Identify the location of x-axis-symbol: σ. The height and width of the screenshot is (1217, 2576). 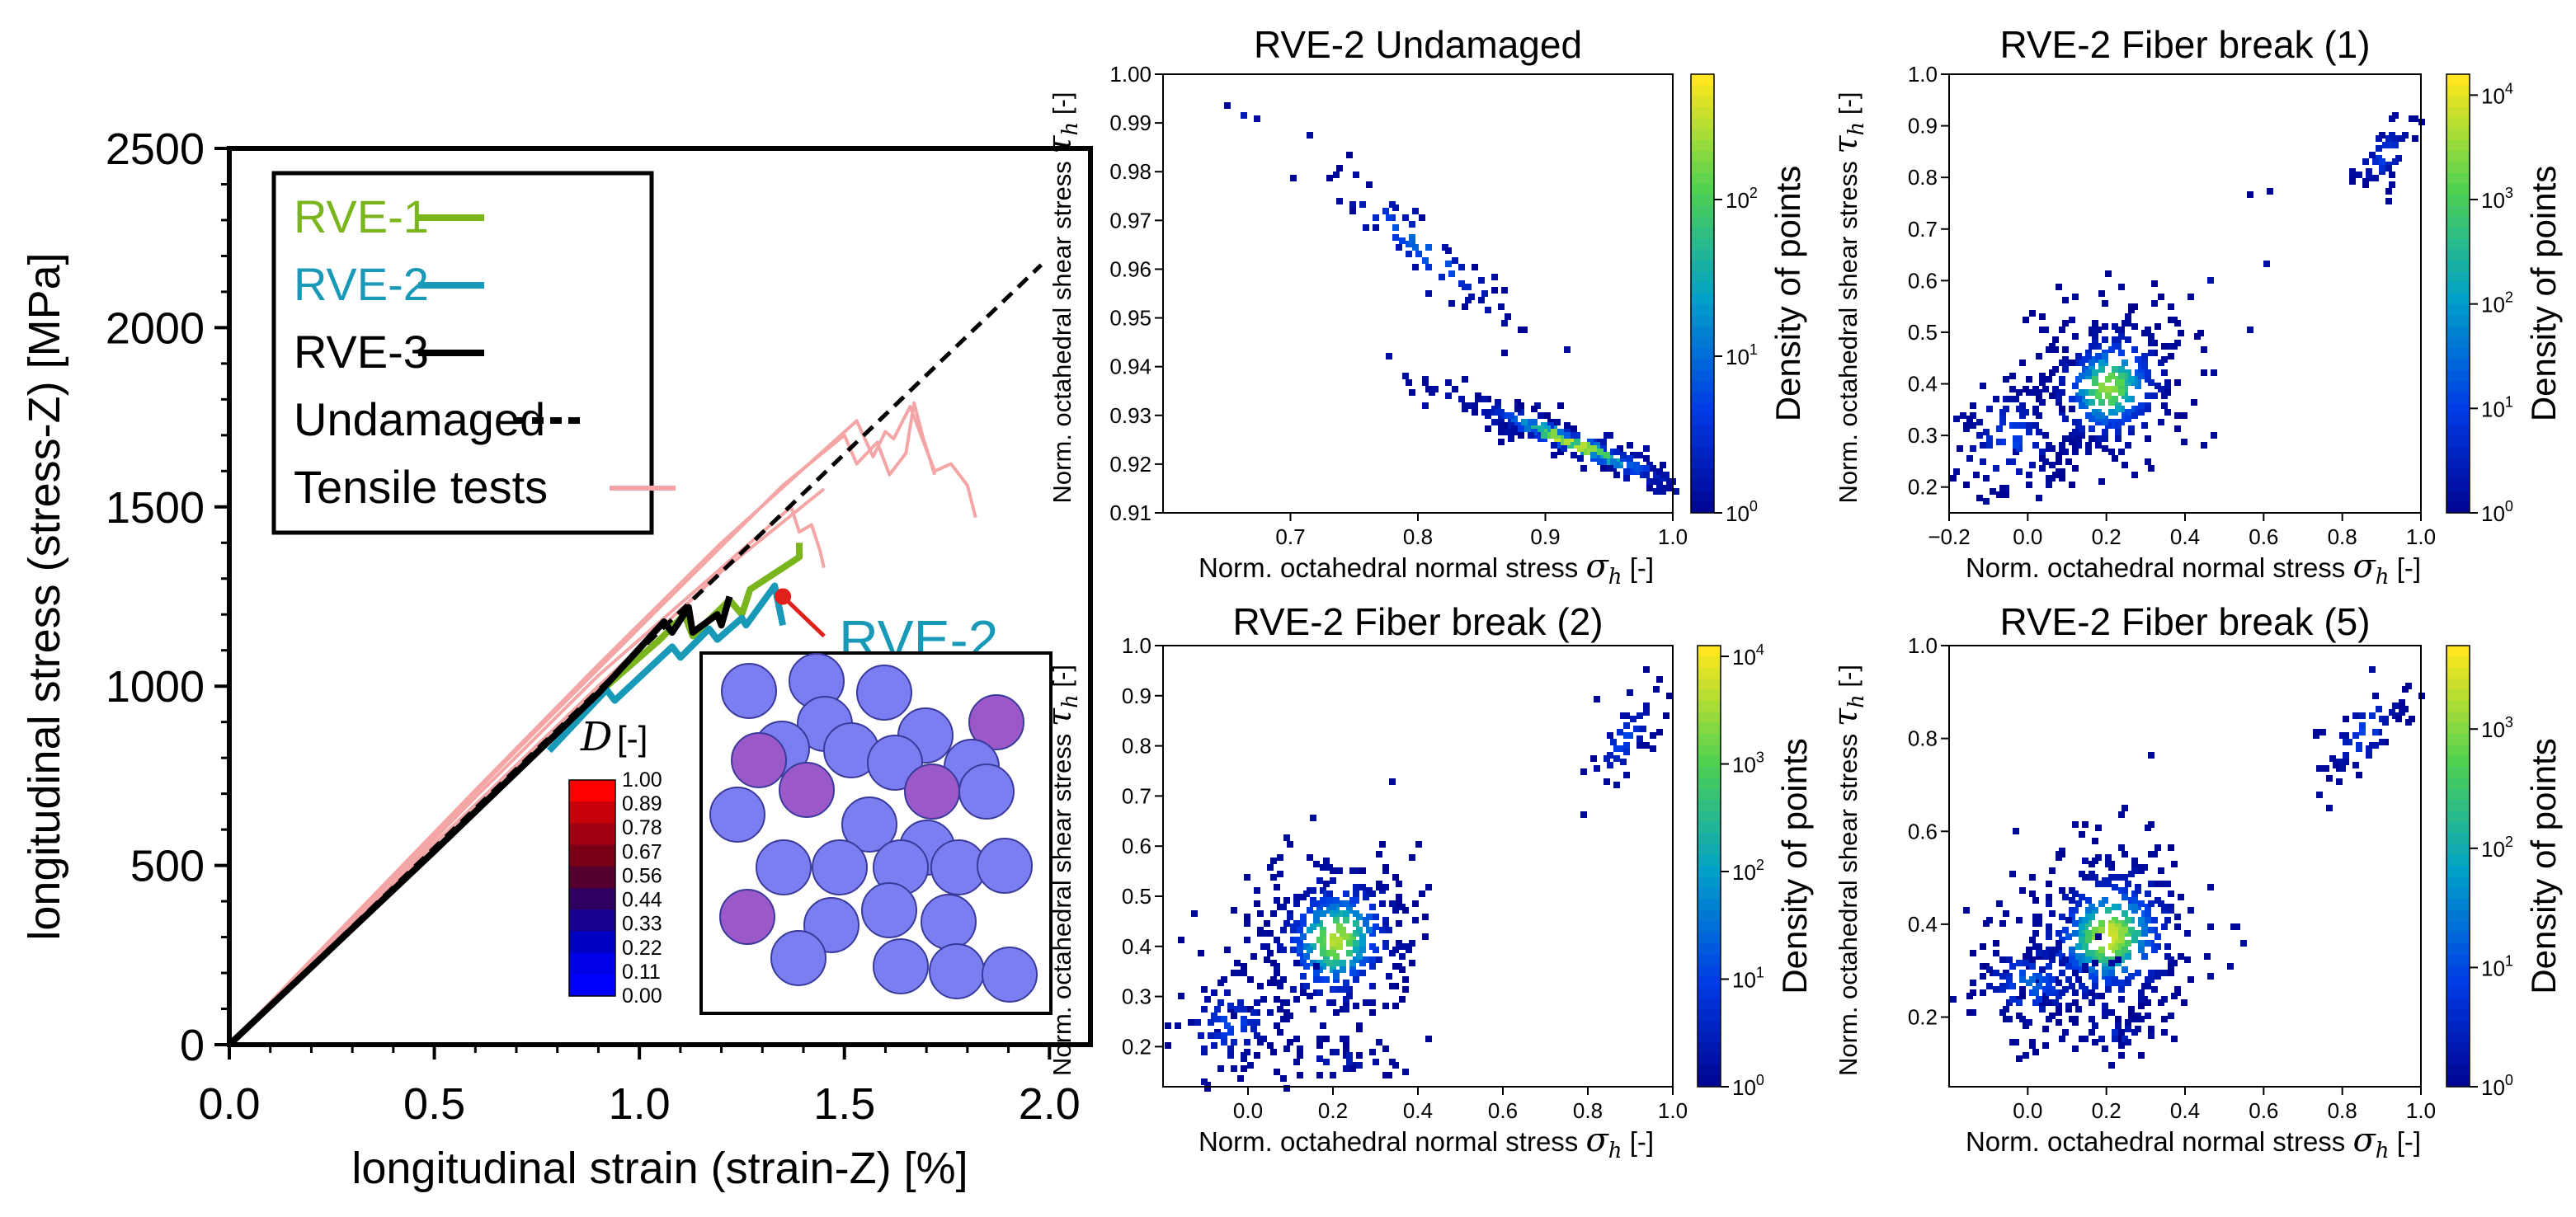
(2364, 566).